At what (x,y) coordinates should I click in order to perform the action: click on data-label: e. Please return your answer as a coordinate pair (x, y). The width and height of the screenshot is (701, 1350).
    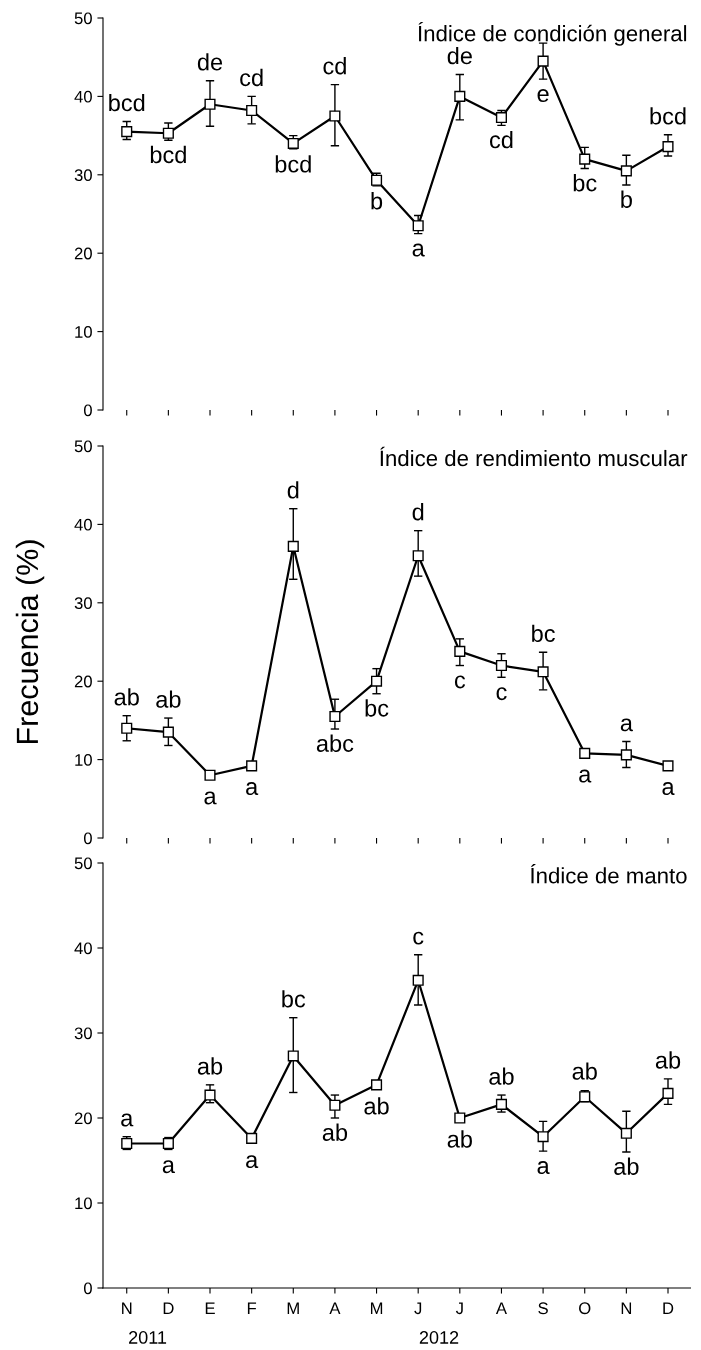
    Looking at the image, I should click on (543, 96).